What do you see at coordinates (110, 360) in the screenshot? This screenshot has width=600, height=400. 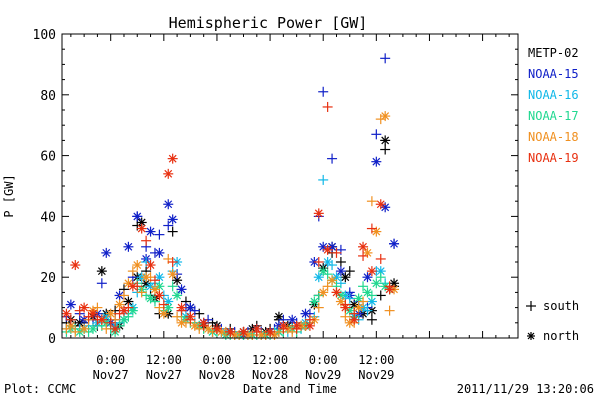 I see `x-tick-time-label: 0:00` at bounding box center [110, 360].